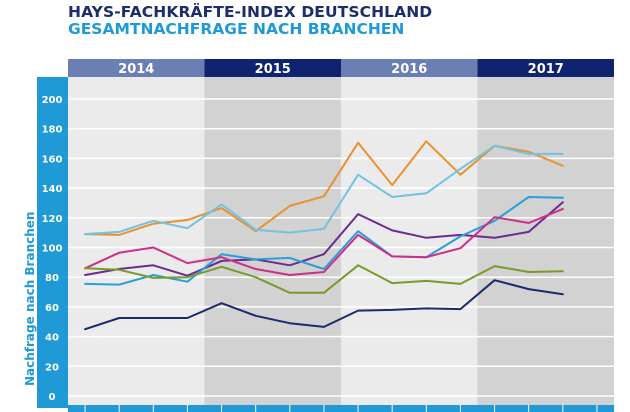 Image resolution: width=630 pixels, height=412 pixels. Describe the element at coordinates (52, 130) in the screenshot. I see `y-tick-label: 180` at that location.